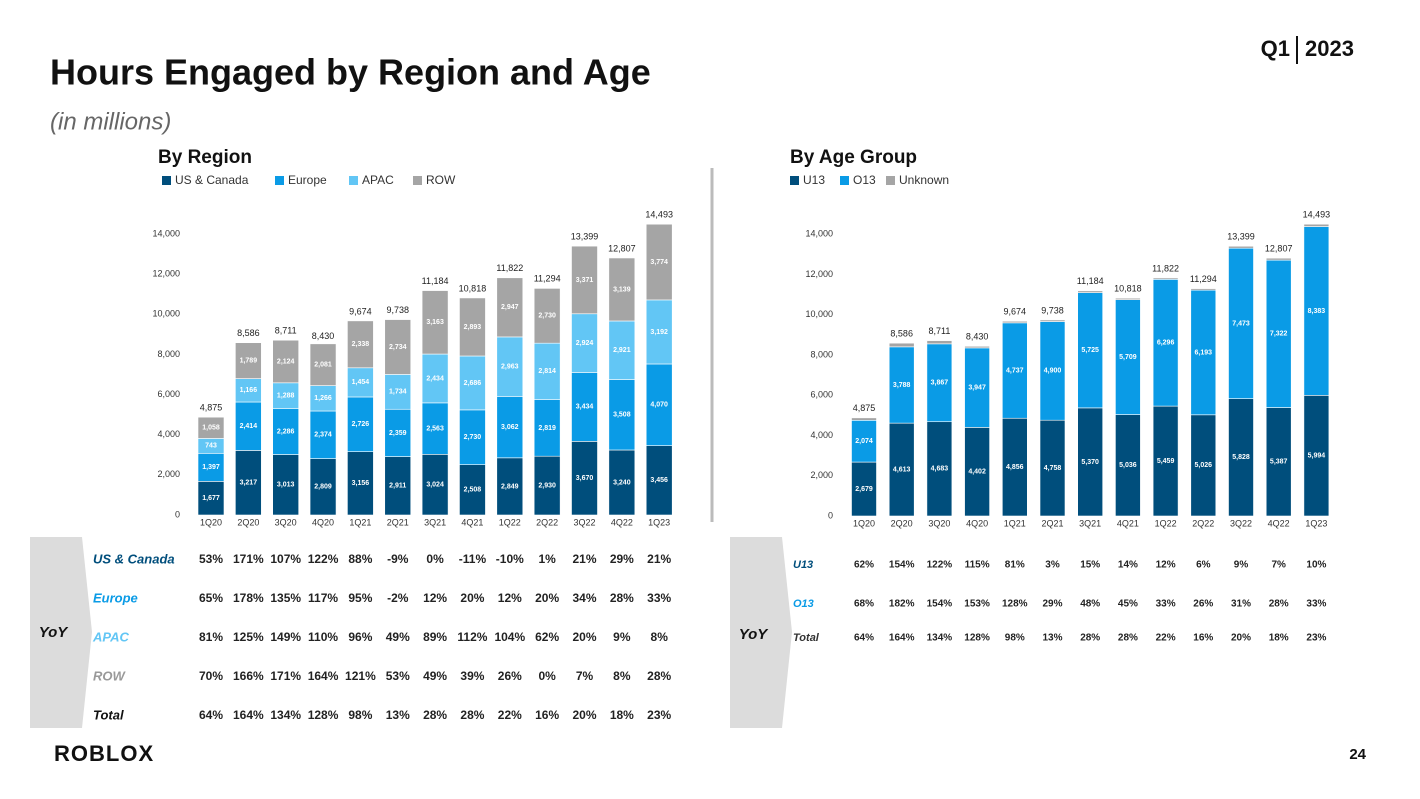 The height and width of the screenshot is (799, 1420). Describe the element at coordinates (1053, 468) in the screenshot. I see `bar-label: 4,758` at that location.